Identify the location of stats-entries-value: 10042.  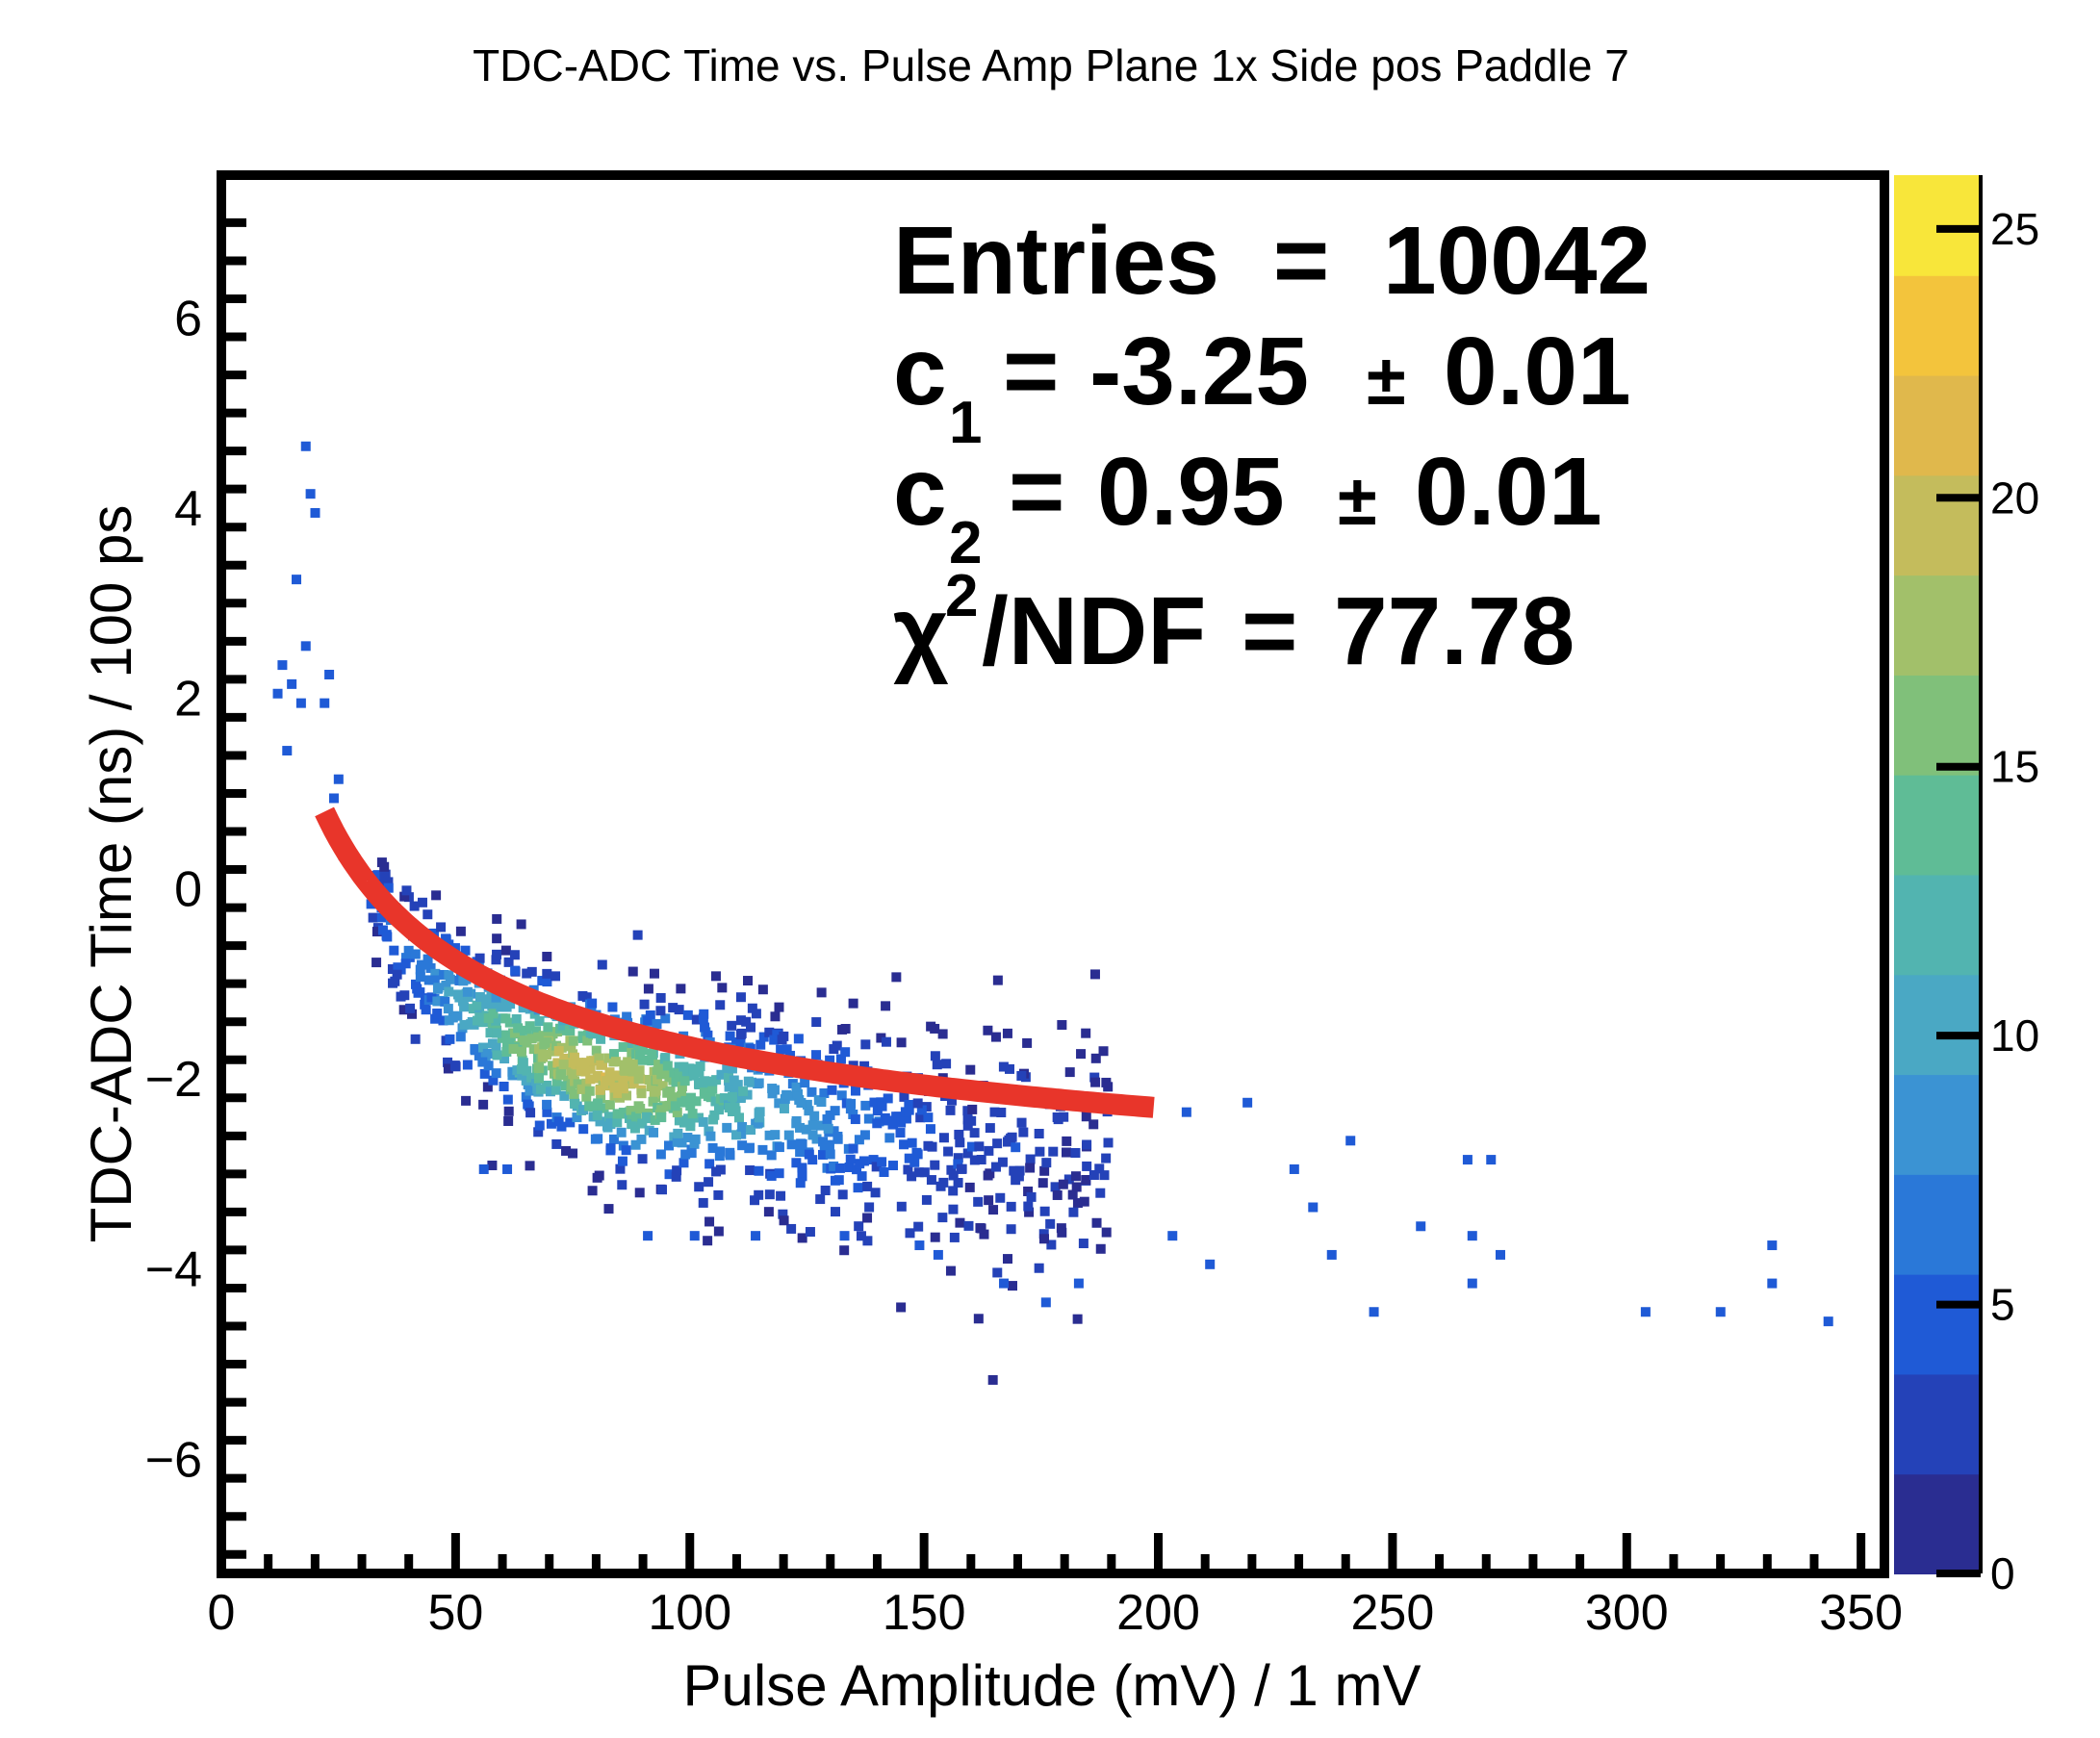
(1517, 261).